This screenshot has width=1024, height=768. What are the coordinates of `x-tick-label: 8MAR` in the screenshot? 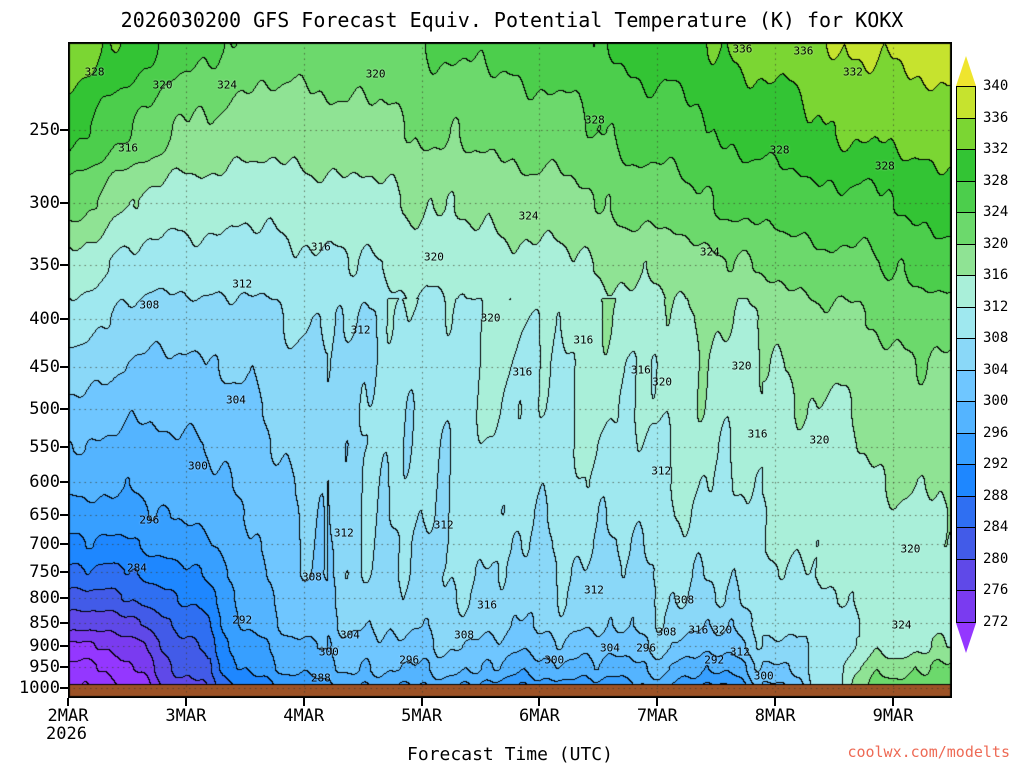 It's located at (775, 716).